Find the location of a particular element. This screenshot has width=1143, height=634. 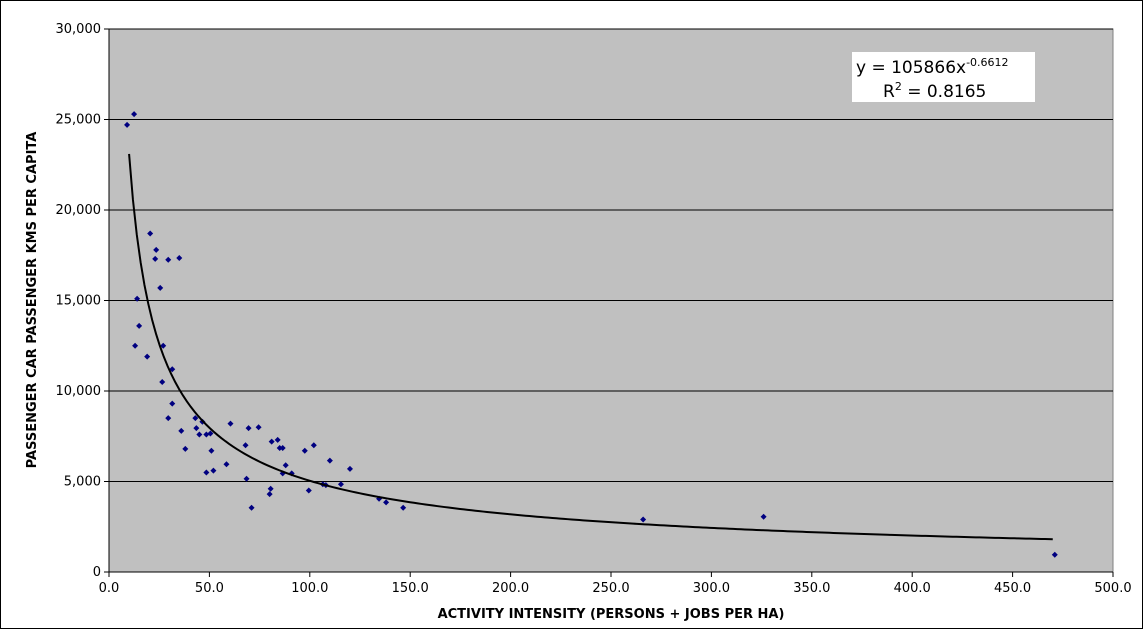

x-tick-label: 200.0 is located at coordinates (510, 588).